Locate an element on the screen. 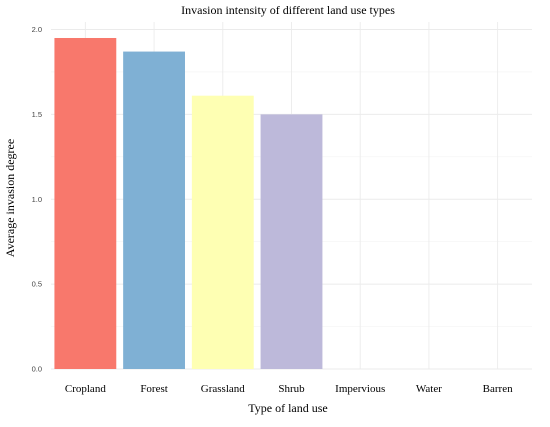 This screenshot has width=550, height=427. y-tick-label: 0.5 is located at coordinates (37, 284).